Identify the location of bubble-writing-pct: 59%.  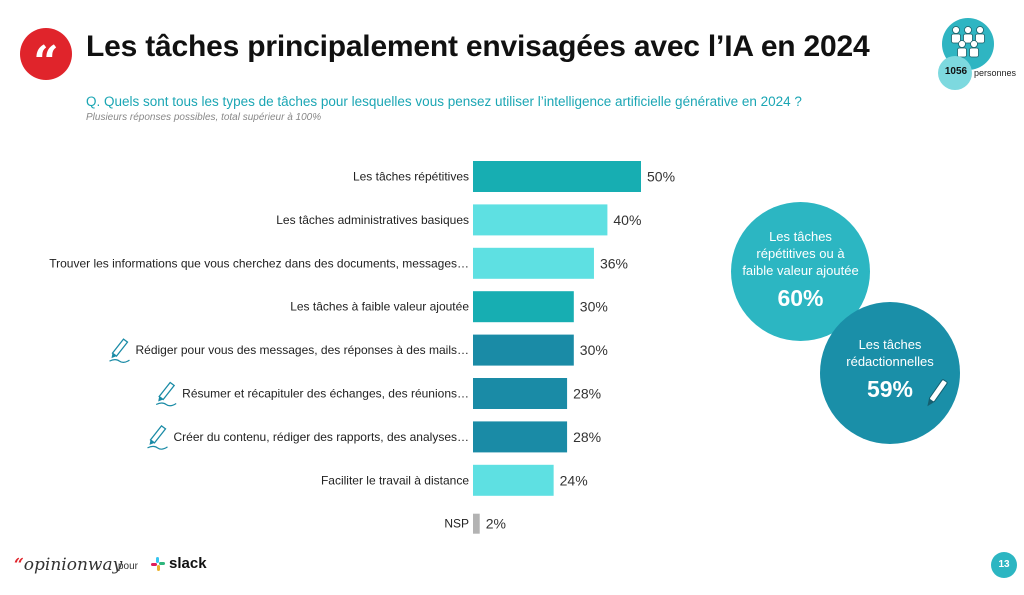
(890, 389).